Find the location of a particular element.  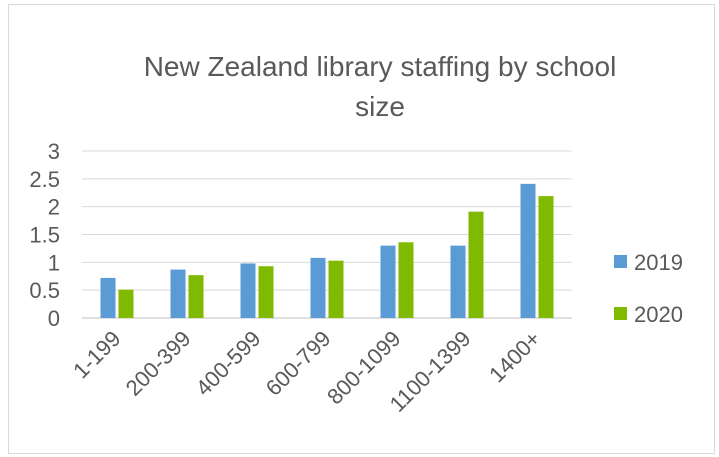

y-tick-label: 0.5 is located at coordinates (44, 290).